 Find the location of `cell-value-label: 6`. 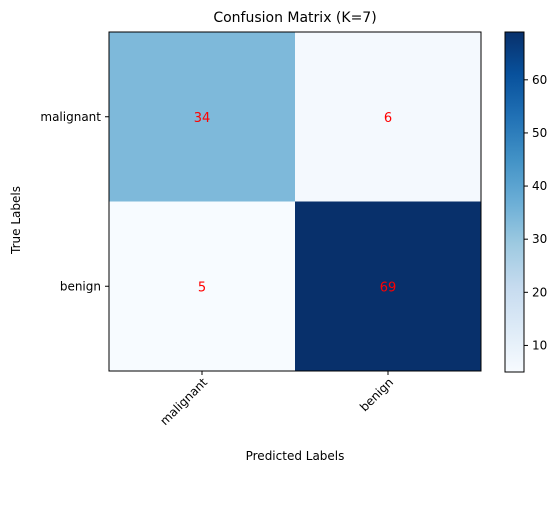

cell-value-label: 6 is located at coordinates (388, 118).